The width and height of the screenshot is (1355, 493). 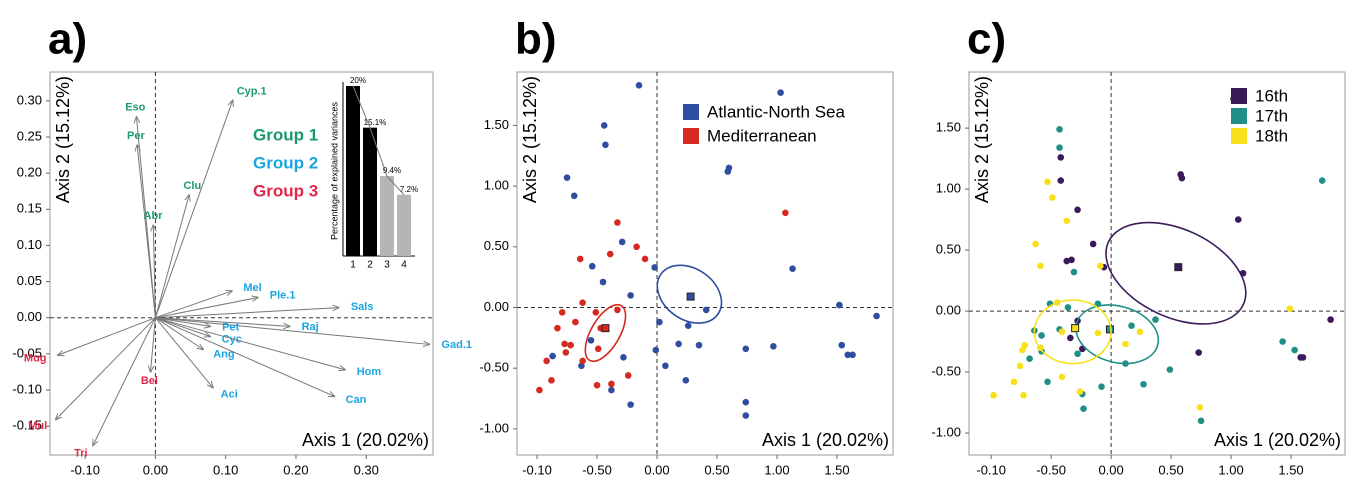 What do you see at coordinates (948, 249) in the screenshot?
I see `y-tick-label: 0.50` at bounding box center [948, 249].